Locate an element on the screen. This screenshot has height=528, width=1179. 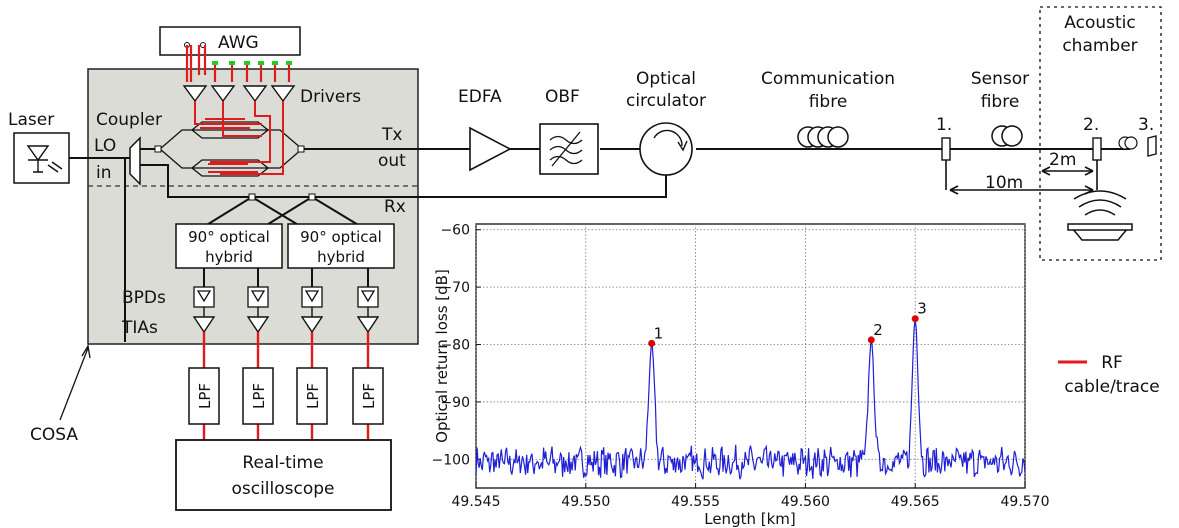
tx-label: Tx is located at coordinates (391, 135).